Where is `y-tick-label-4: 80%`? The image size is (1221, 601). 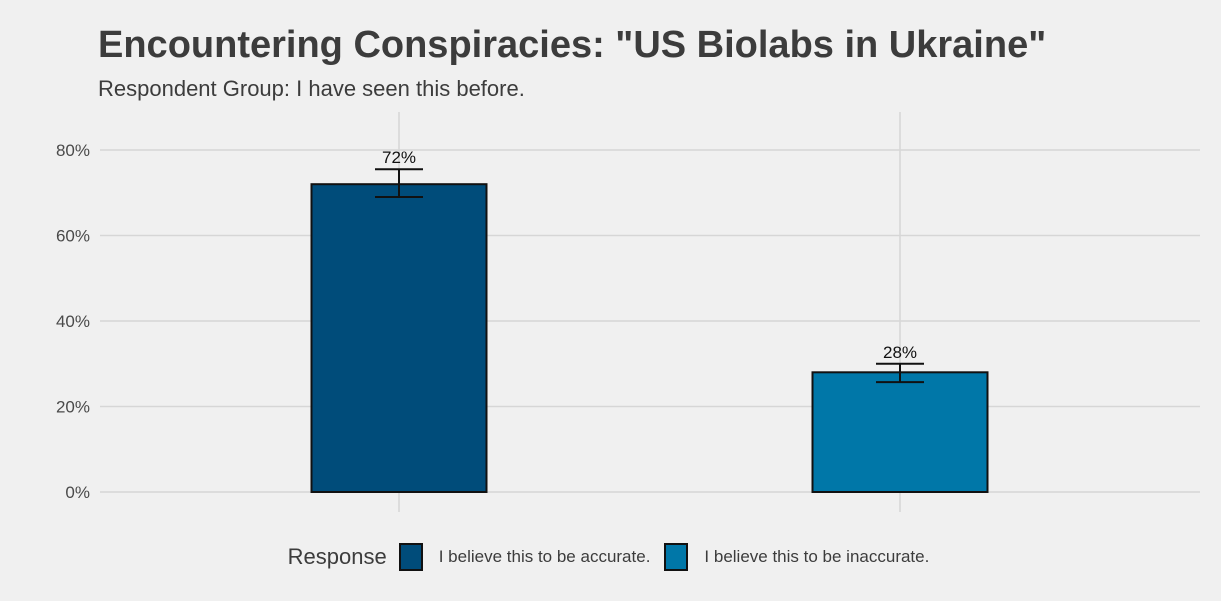 y-tick-label-4: 80% is located at coordinates (73, 150).